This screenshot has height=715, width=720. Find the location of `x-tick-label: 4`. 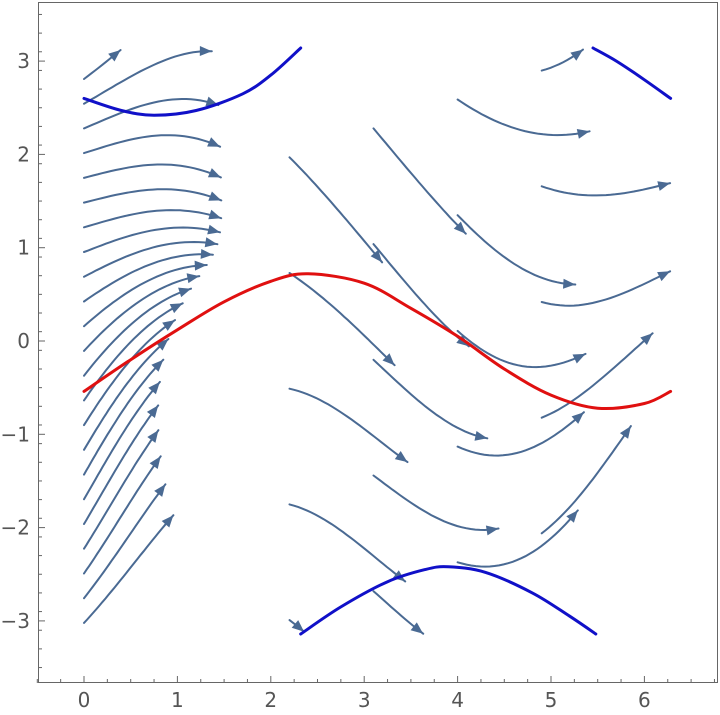

x-tick-label: 4 is located at coordinates (457, 700).